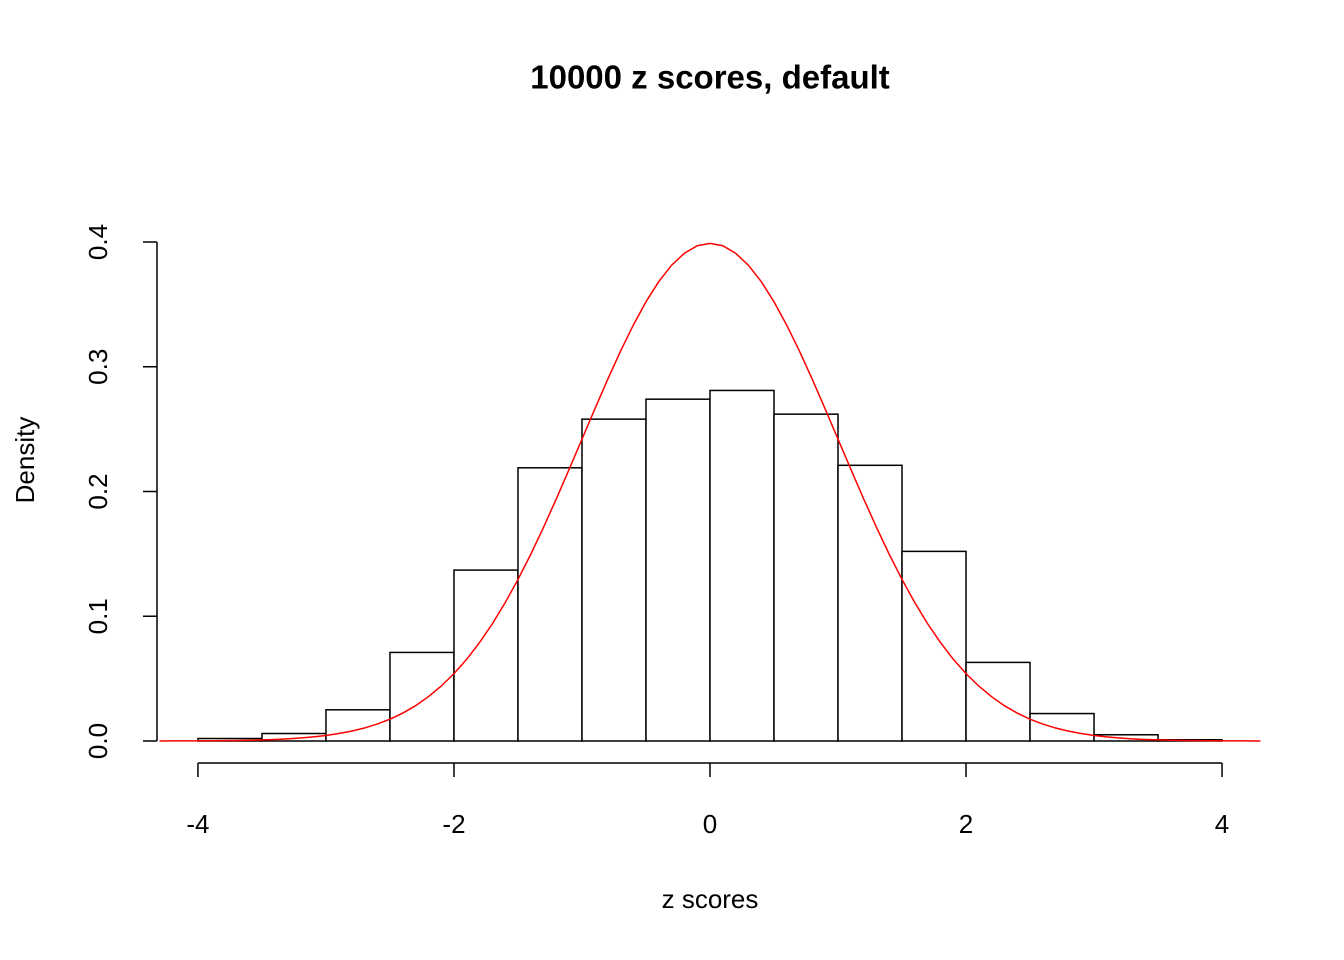 Image resolution: width=1344 pixels, height=960 pixels. What do you see at coordinates (98, 491) in the screenshot?
I see `y-tick-label: 0.2` at bounding box center [98, 491].